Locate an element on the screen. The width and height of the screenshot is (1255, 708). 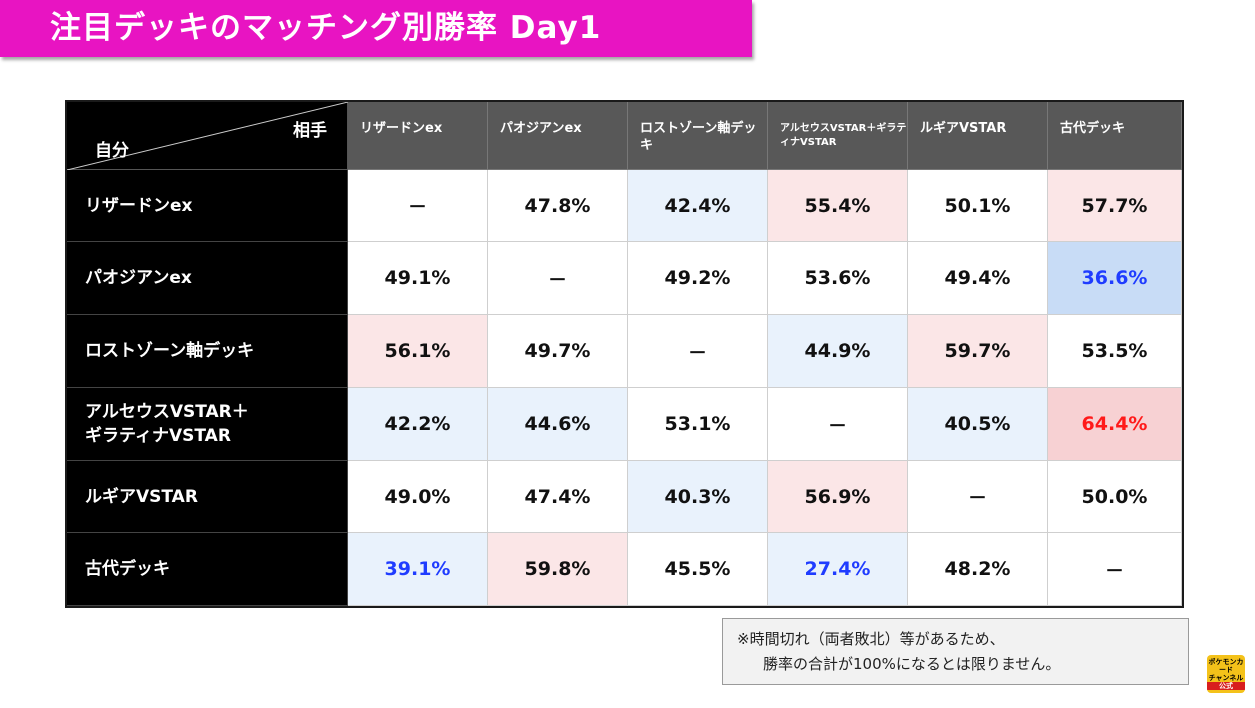
opponent-label: 相手 is located at coordinates (310, 131).